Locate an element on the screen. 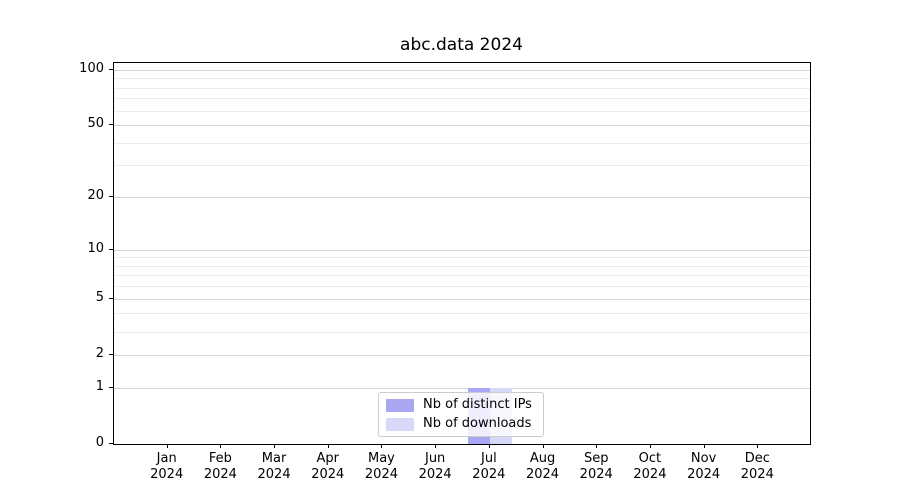 This screenshot has height=500, width=900. x-tick-label: Dec 2024 is located at coordinates (757, 466).